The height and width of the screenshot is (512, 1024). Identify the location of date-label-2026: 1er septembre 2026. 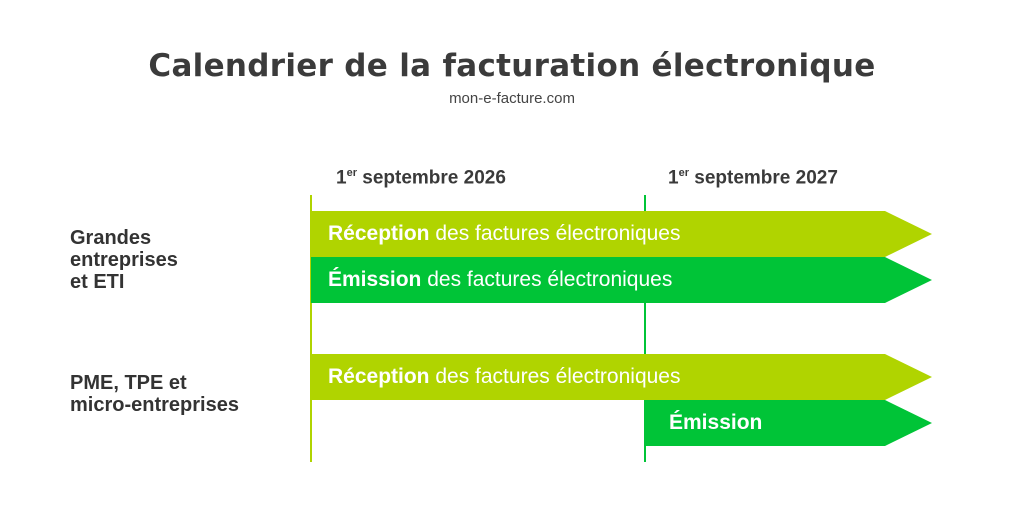
(421, 178).